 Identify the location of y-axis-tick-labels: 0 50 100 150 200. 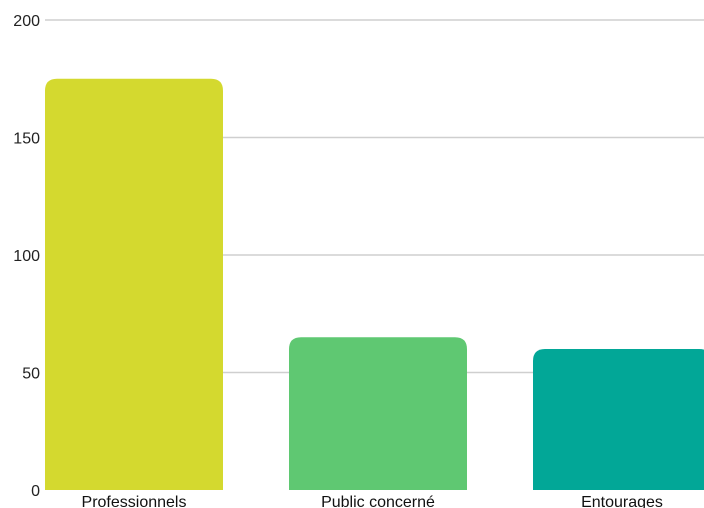
(26, 256).